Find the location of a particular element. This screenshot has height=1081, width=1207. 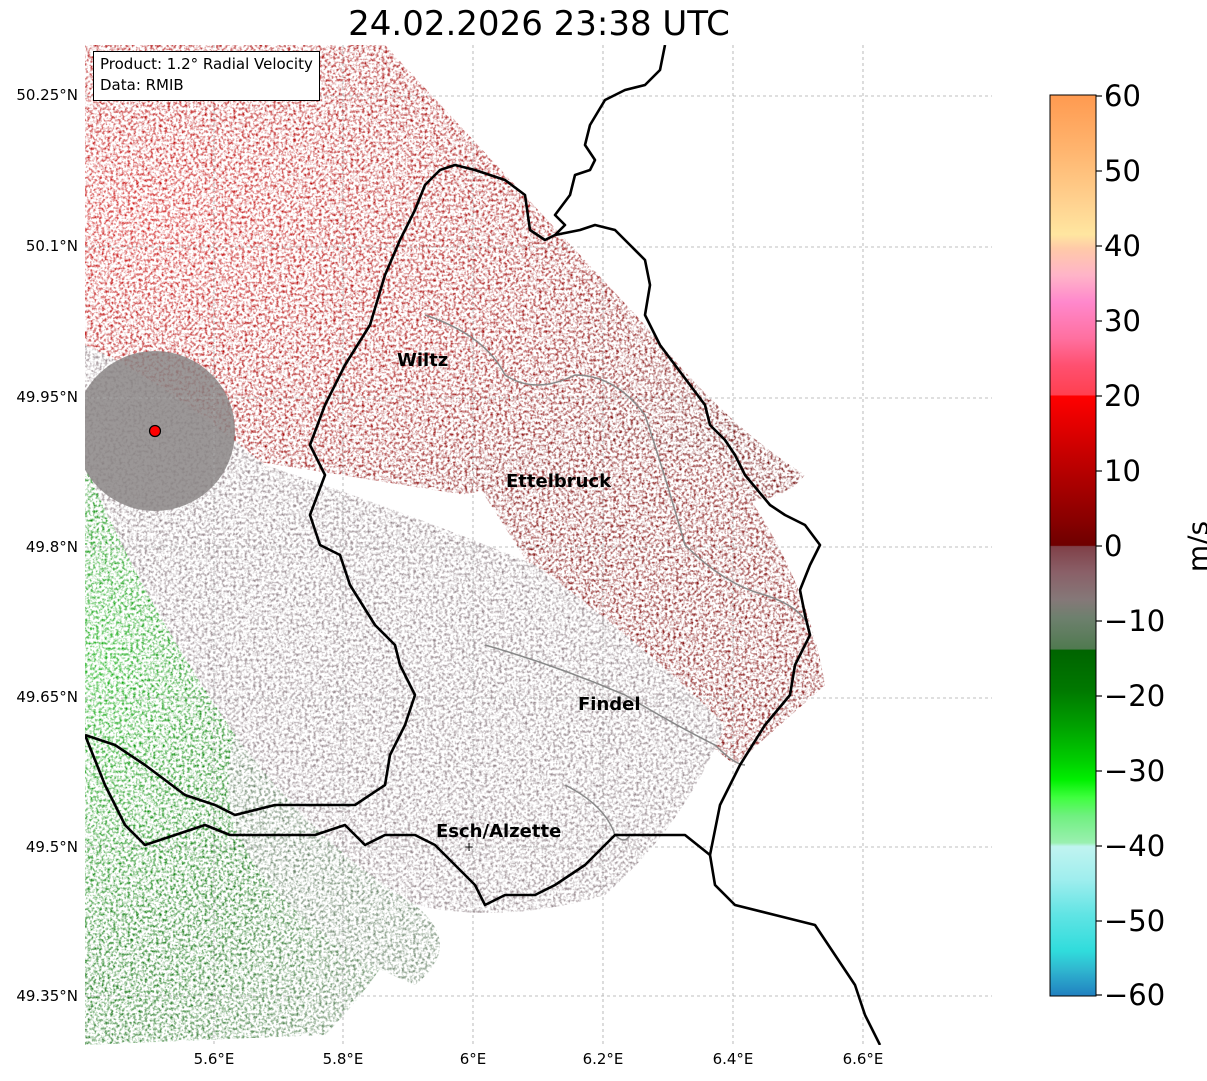

city-label-ettelbruck: Ettelbruck is located at coordinates (559, 481).